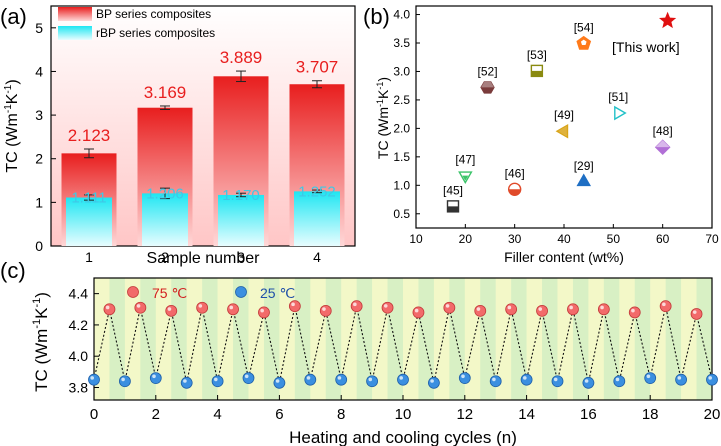 This screenshot has width=721, height=446. Describe the element at coordinates (75, 14) in the screenshot. I see `legend-swatch-bp` at that location.